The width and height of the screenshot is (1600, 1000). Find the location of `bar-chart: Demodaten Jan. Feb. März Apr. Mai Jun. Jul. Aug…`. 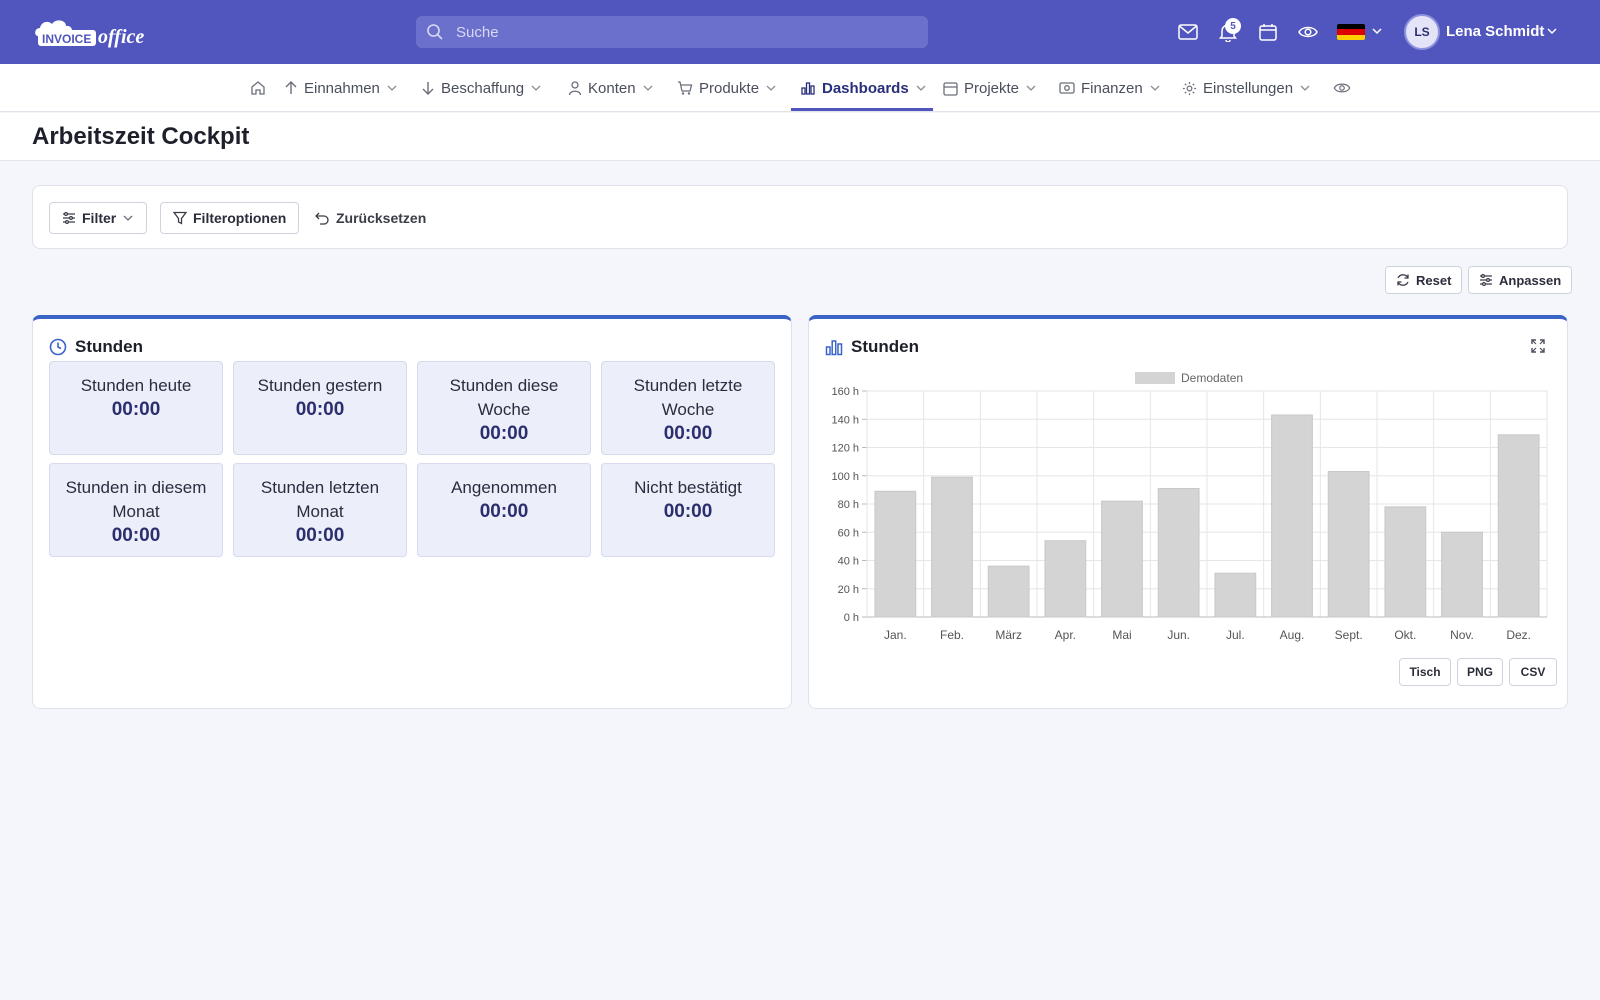

bar-chart: Demodaten Jan. Feb. März Apr. Mai Jun. Jul. Aug… is located at coordinates (1189, 506).